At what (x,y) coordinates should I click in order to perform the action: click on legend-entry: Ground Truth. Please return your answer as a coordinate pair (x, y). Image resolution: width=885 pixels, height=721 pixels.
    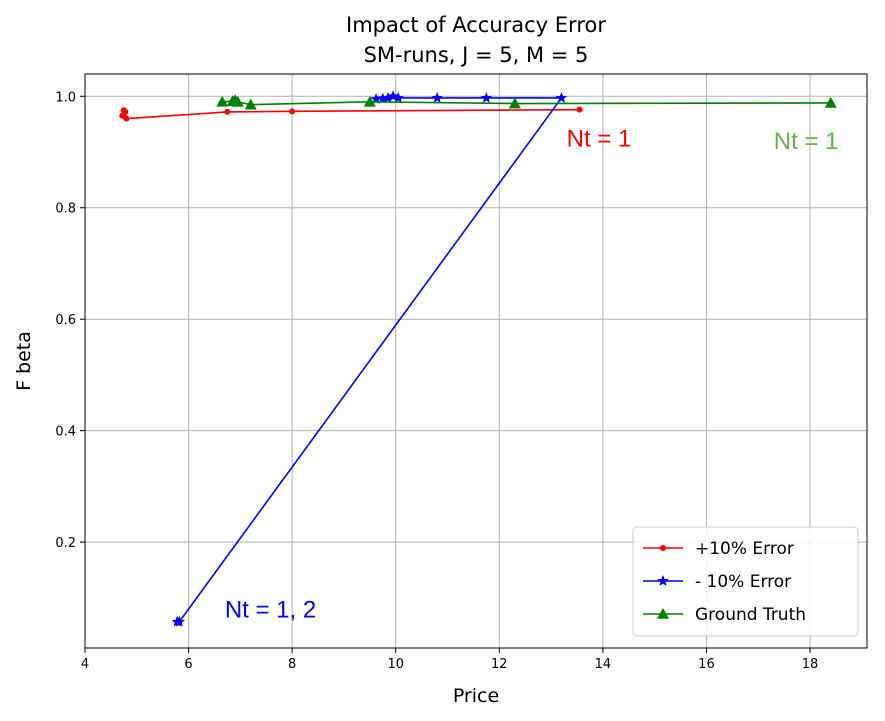
    Looking at the image, I should click on (724, 615).